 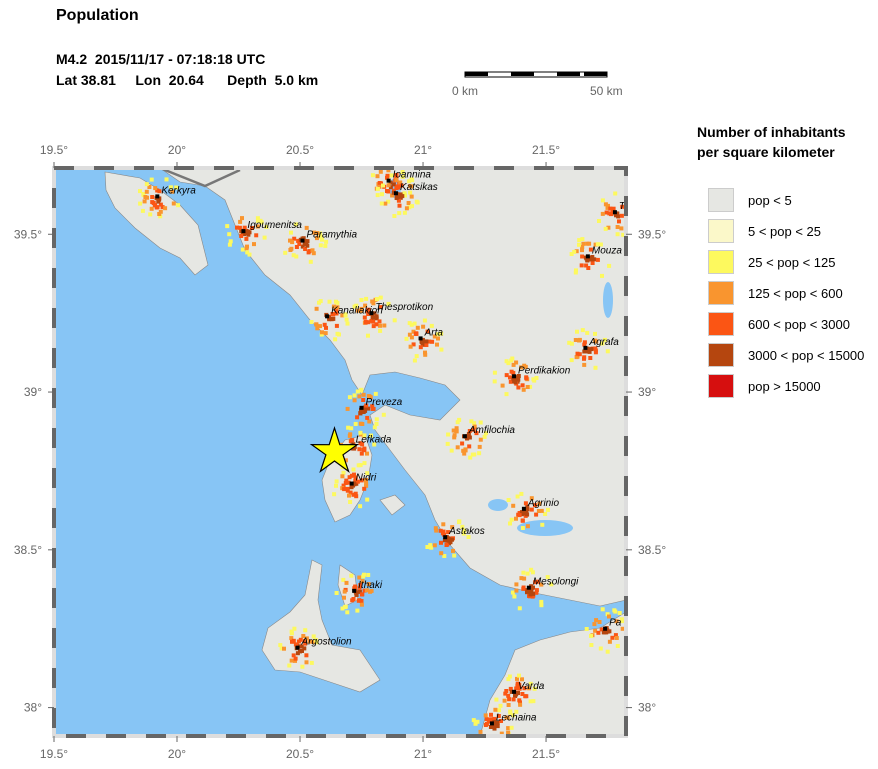 I want to click on legend-swatch, so click(x=721, y=324).